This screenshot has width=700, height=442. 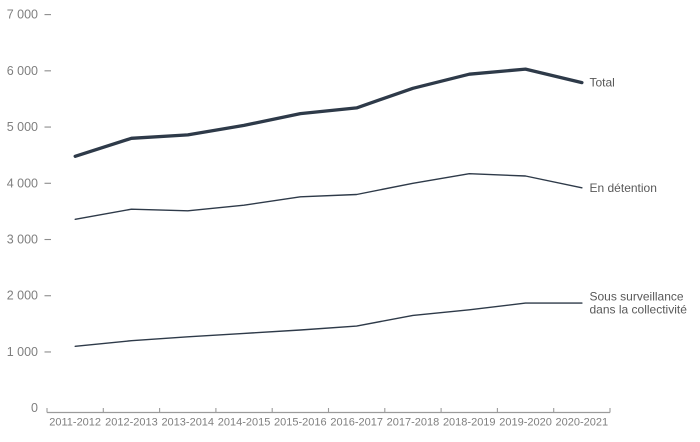 I want to click on x-axis-tick-label: 2017-2018, so click(x=413, y=423).